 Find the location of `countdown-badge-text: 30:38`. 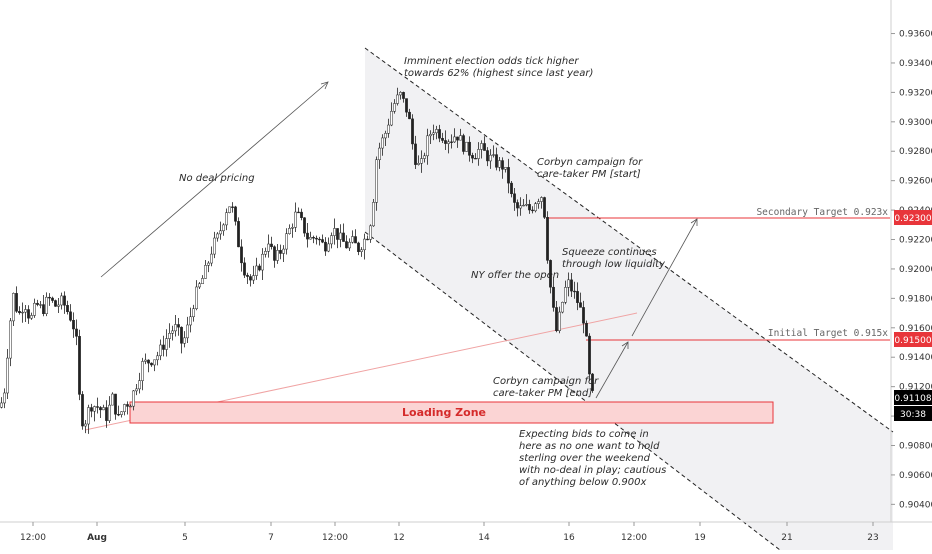

countdown-badge-text: 30:38 is located at coordinates (913, 415).